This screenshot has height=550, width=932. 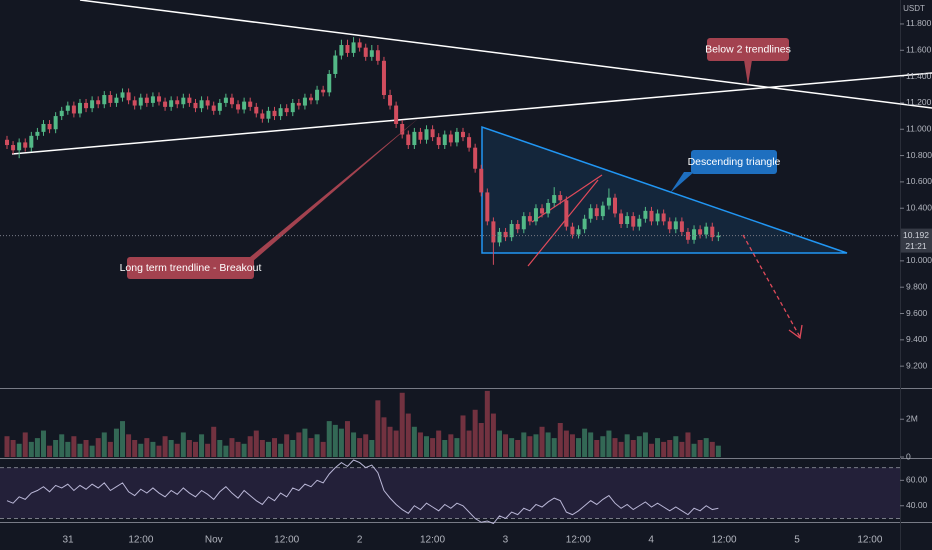 What do you see at coordinates (578, 540) in the screenshot?
I see `x-tick-label: 12:00` at bounding box center [578, 540].